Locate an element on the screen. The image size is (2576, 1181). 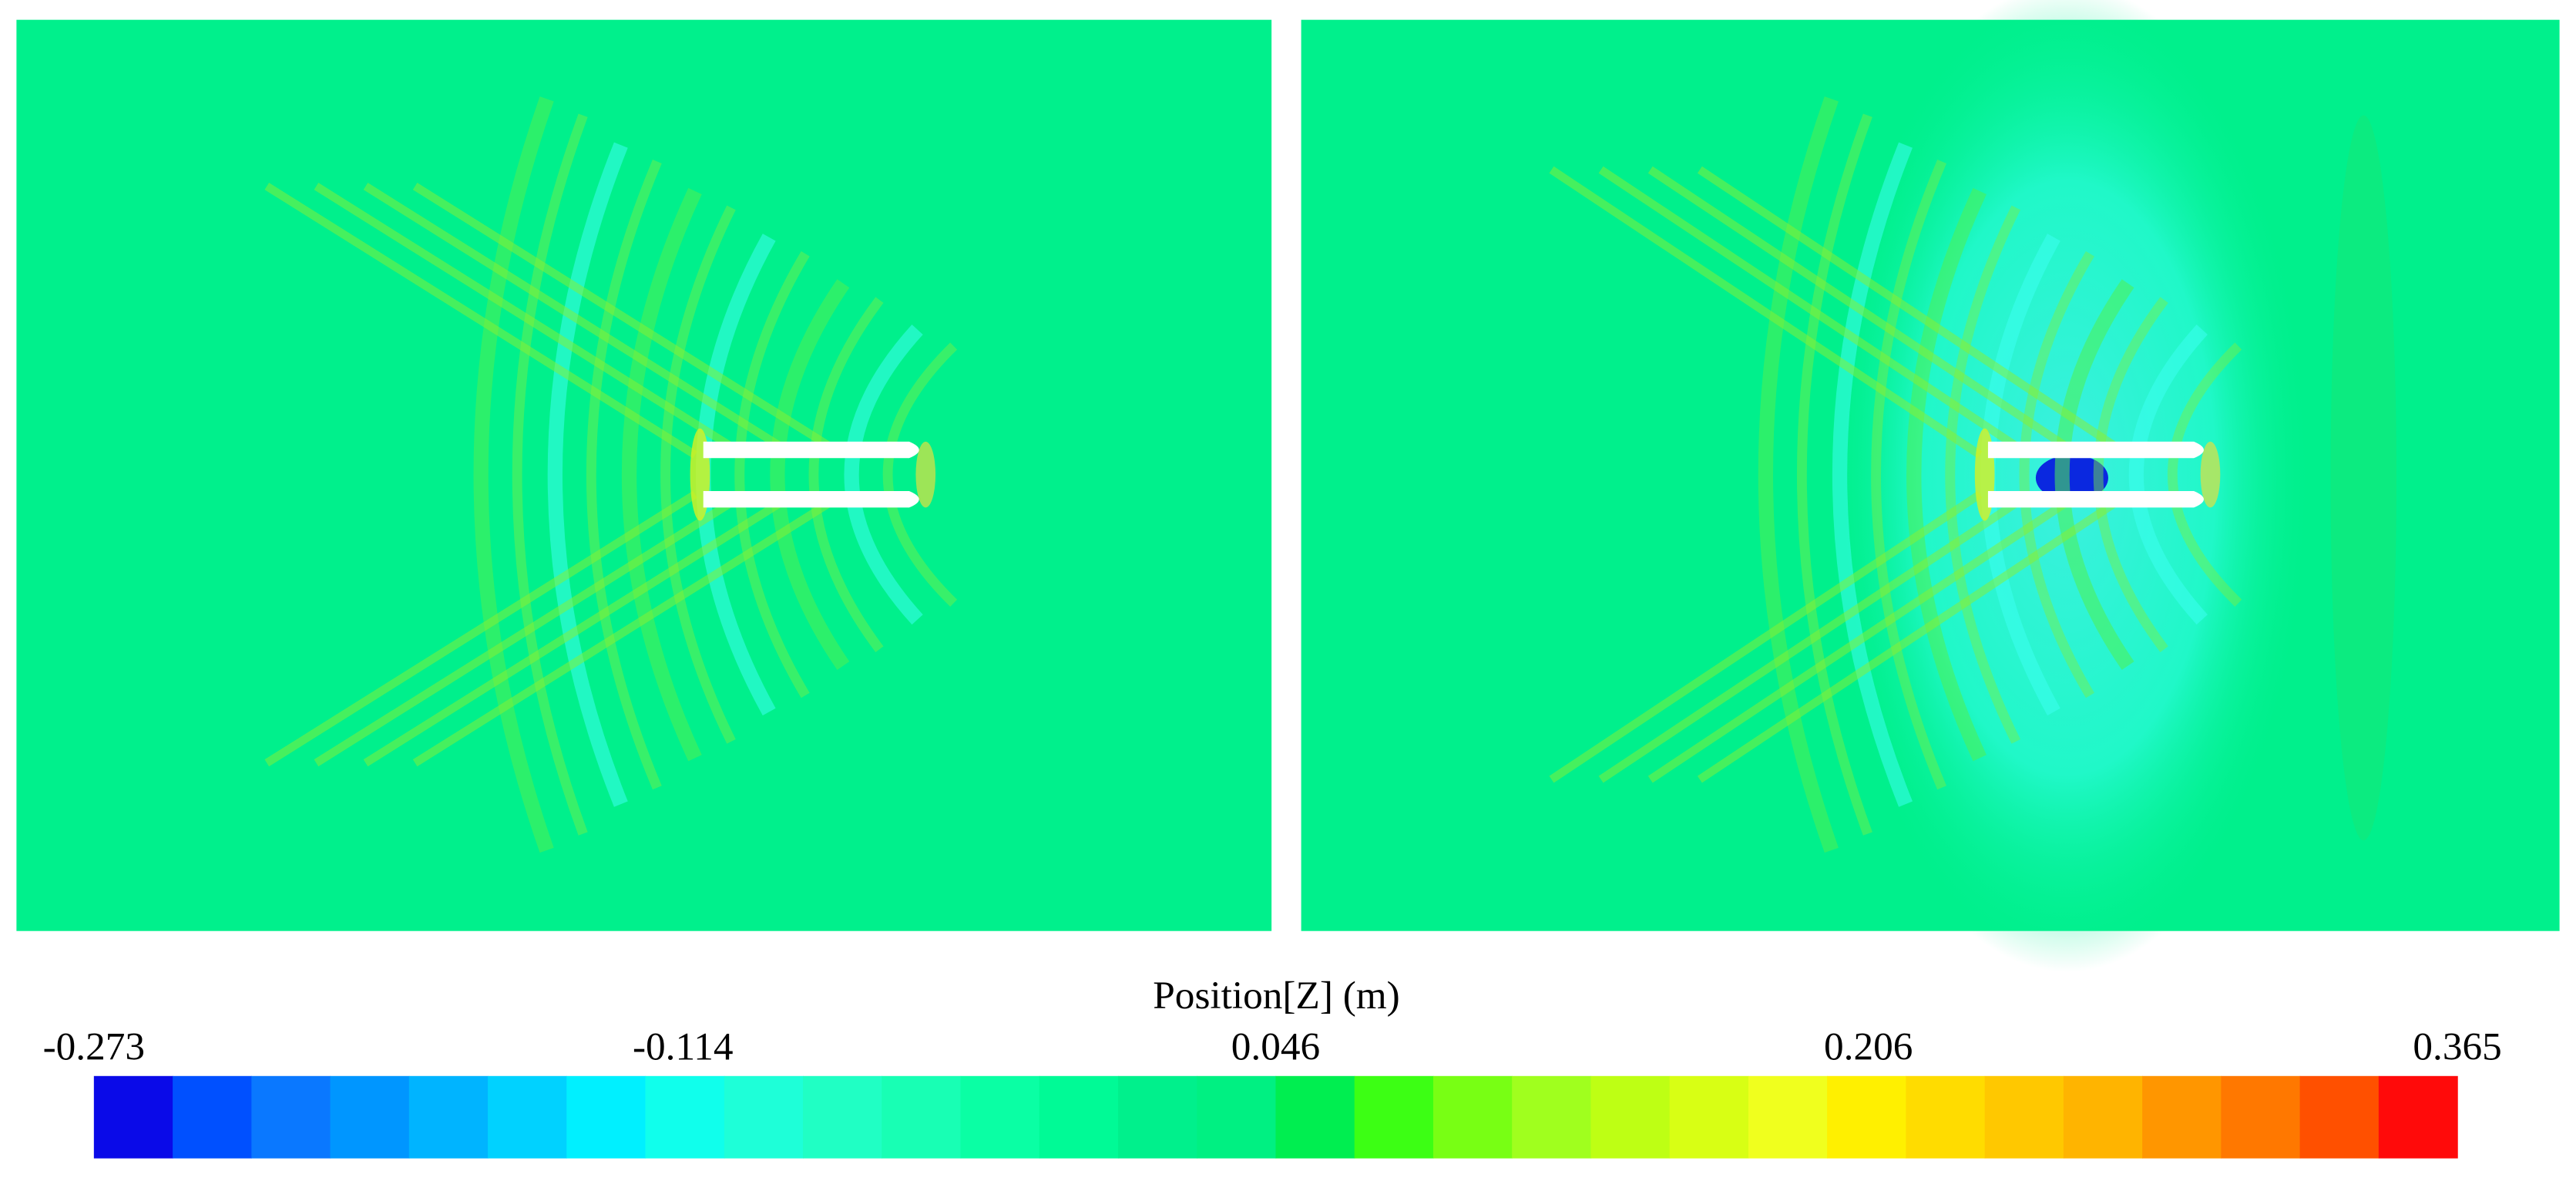
bow-wave is located at coordinates (2363, 478).